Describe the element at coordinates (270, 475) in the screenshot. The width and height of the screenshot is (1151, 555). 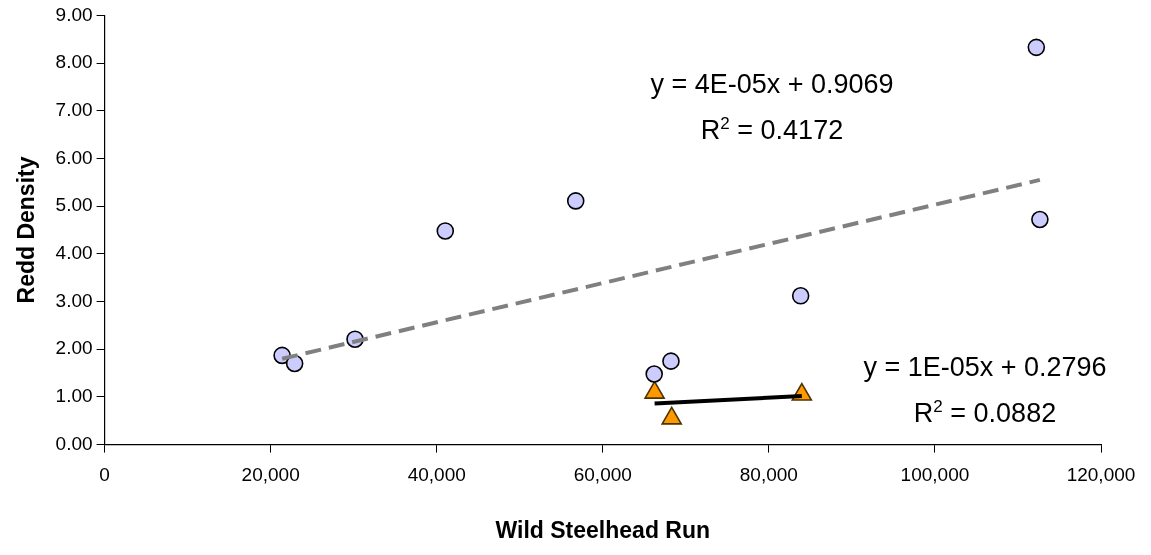
I see `x-tick-label: 20,000` at that location.